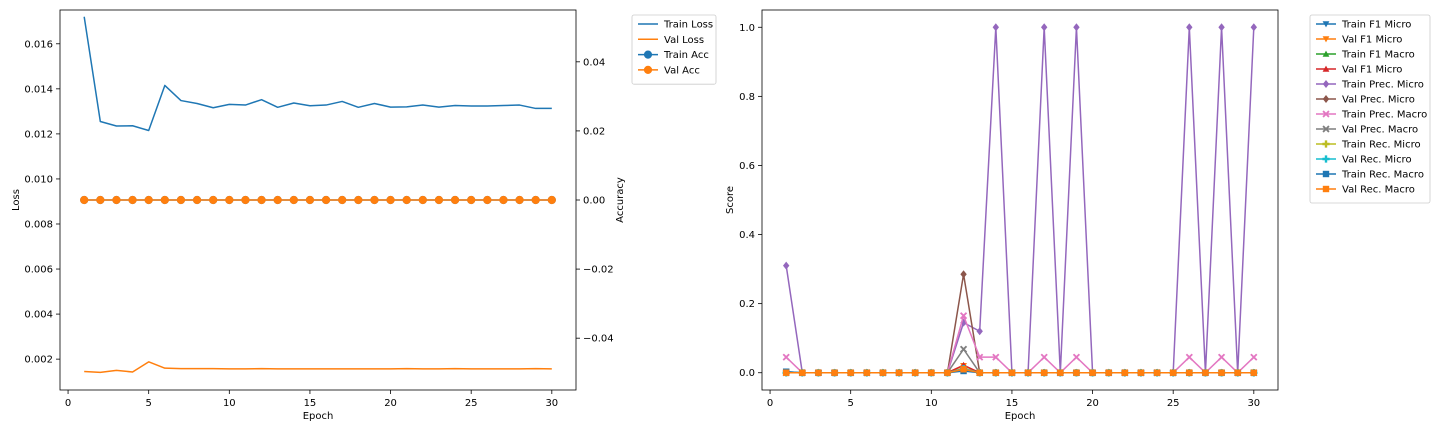 The height and width of the screenshot is (432, 1440). What do you see at coordinates (38, 134) in the screenshot?
I see `y-tick-label: 0.012` at bounding box center [38, 134].